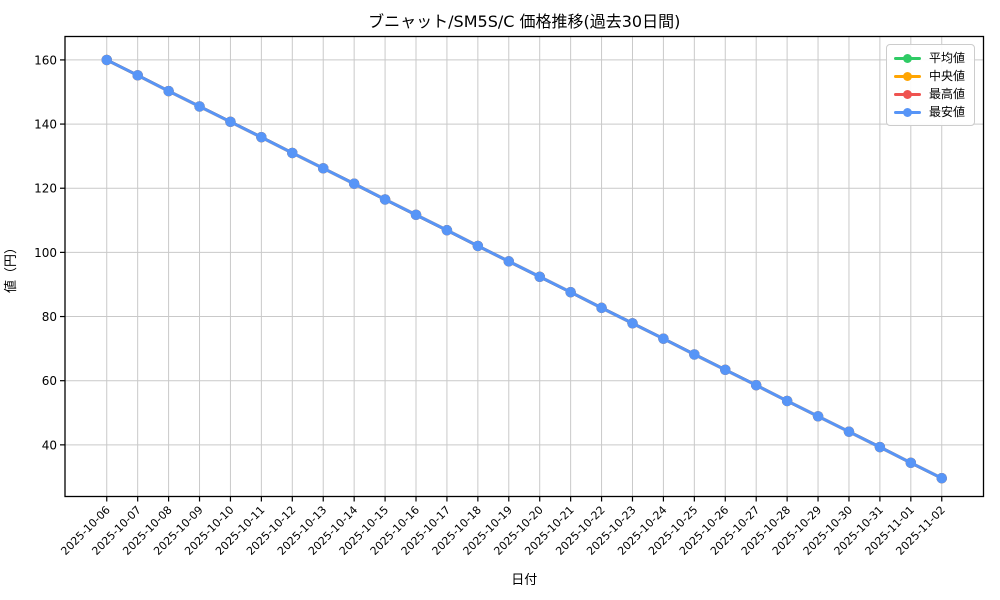 This screenshot has width=1000, height=600. I want to click on legend-item-mean: 平均値, so click(929, 58).